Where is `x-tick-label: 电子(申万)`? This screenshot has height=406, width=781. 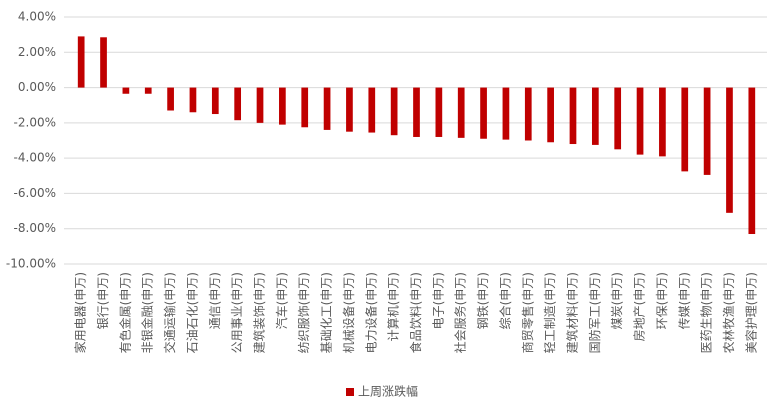
x-tick-label: 电子(申万) is located at coordinates (438, 300).